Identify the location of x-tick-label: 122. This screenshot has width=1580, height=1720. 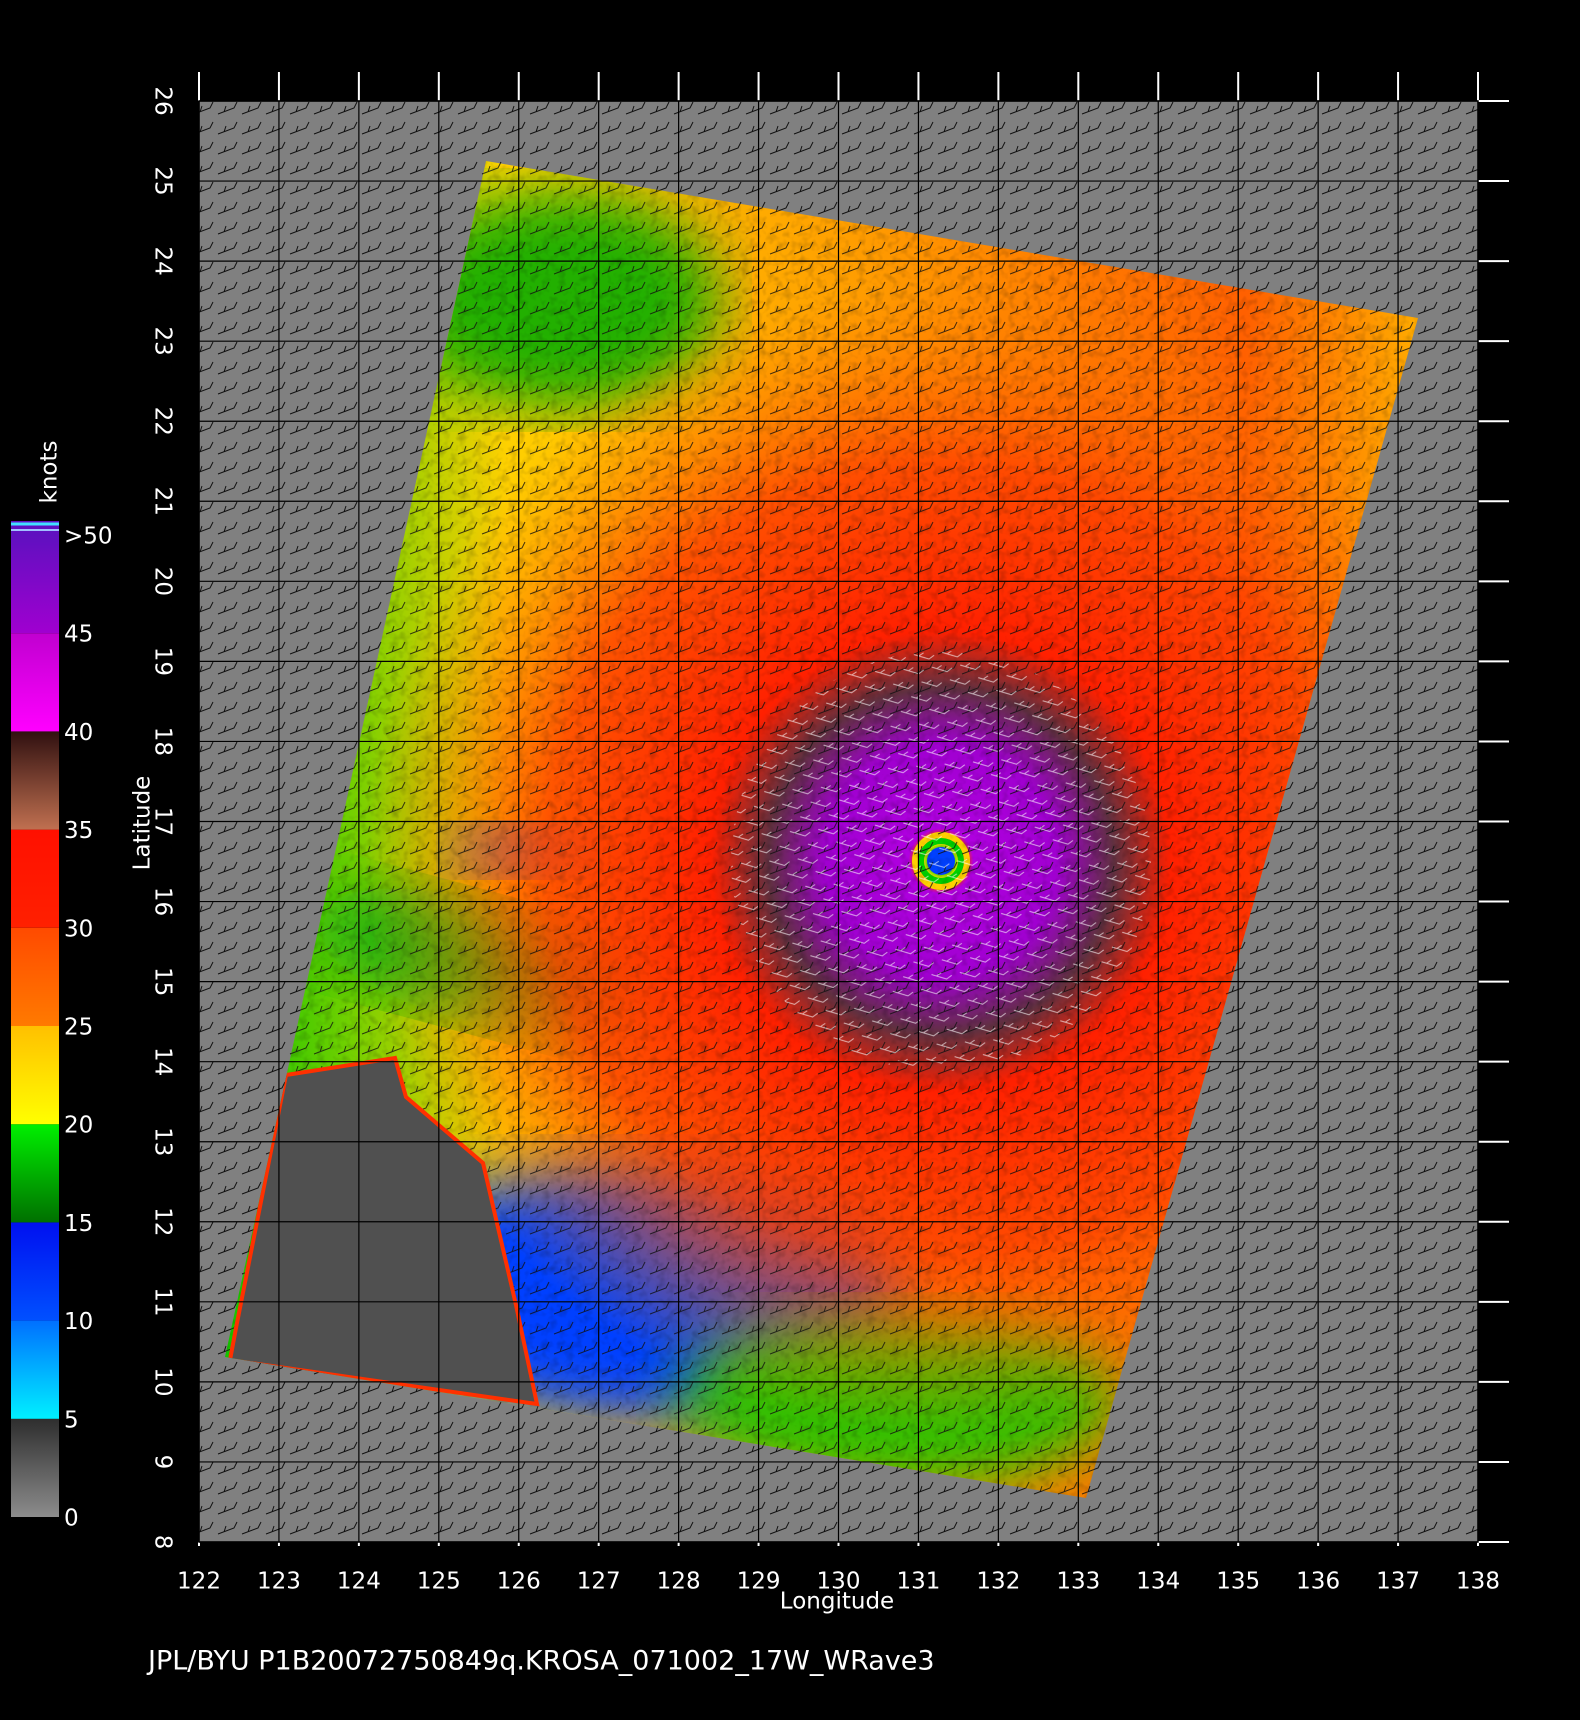
(199, 1582).